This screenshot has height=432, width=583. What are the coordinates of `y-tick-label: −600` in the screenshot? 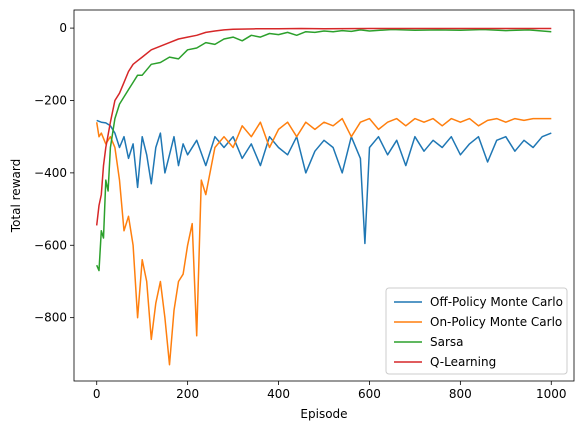 It's located at (50, 245).